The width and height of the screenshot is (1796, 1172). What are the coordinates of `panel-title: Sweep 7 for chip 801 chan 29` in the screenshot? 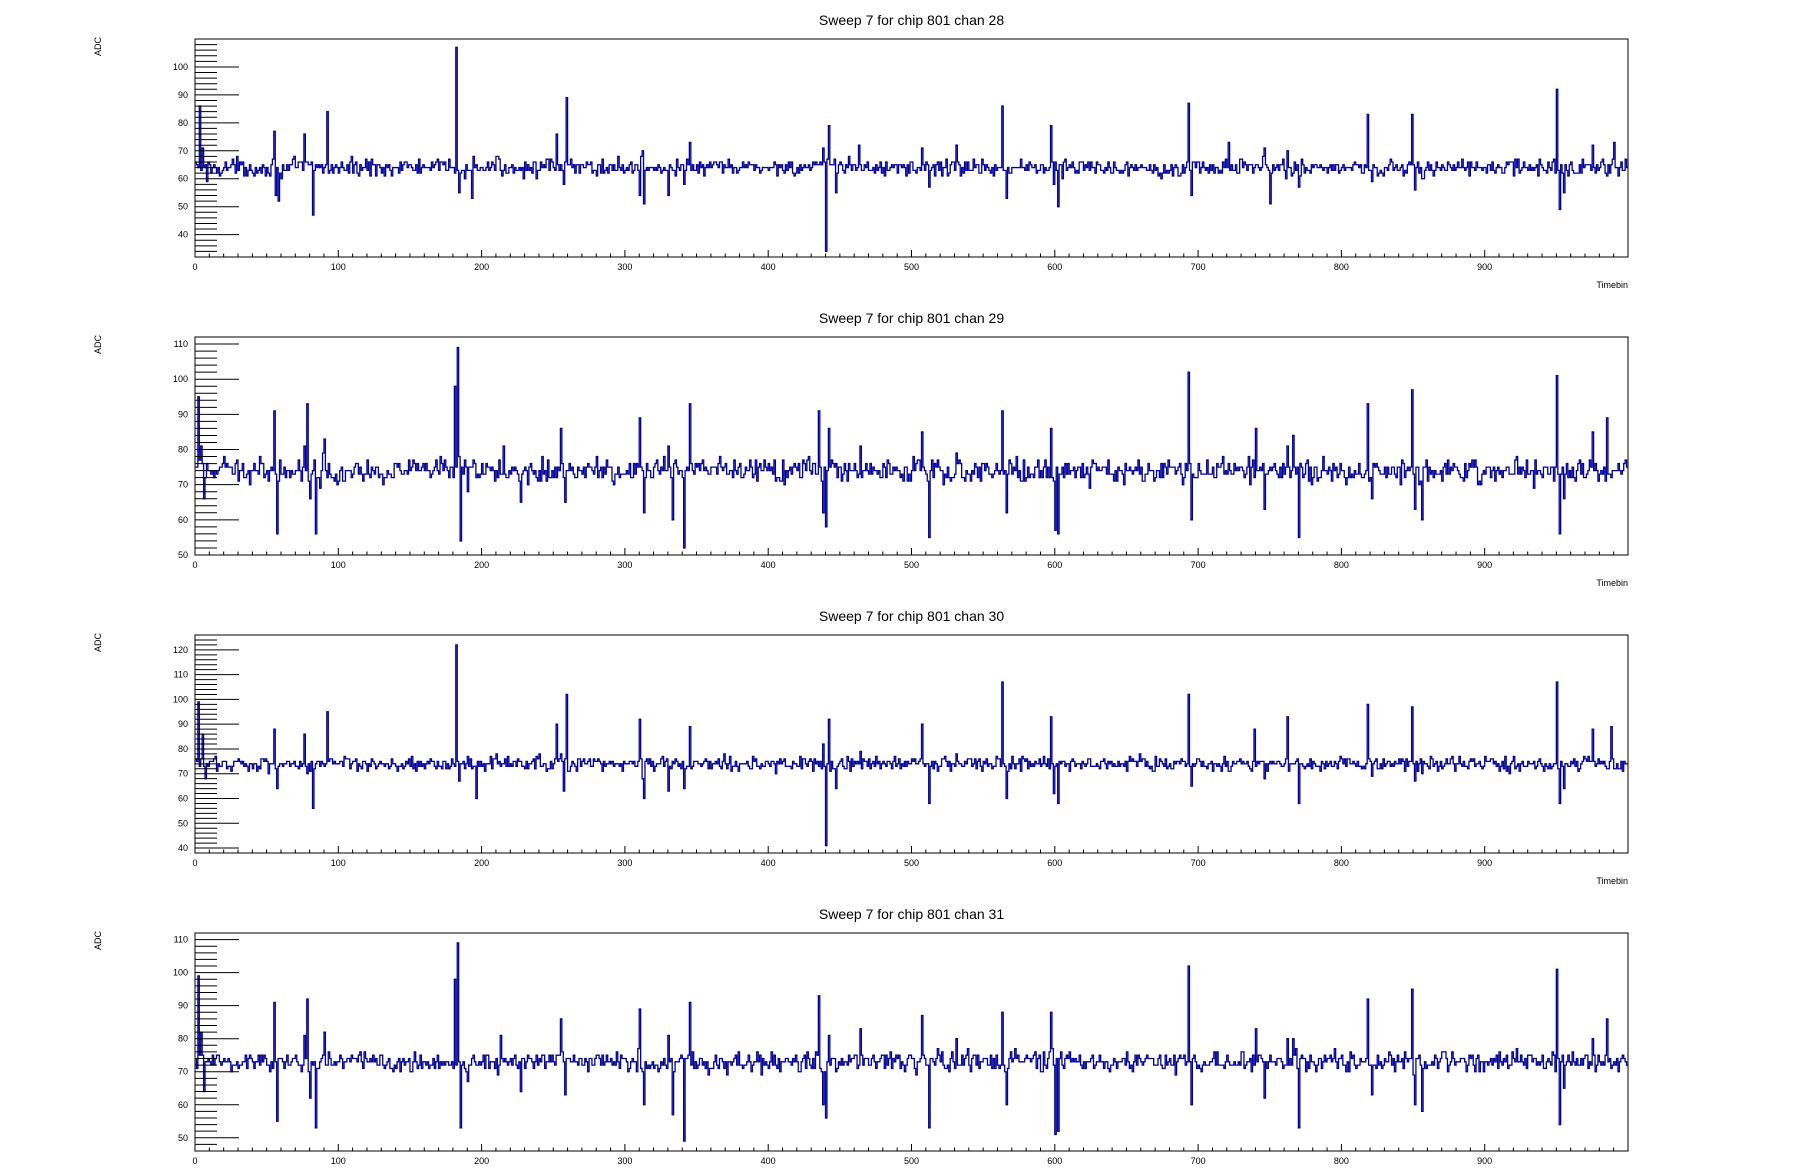 It's located at (911, 318).